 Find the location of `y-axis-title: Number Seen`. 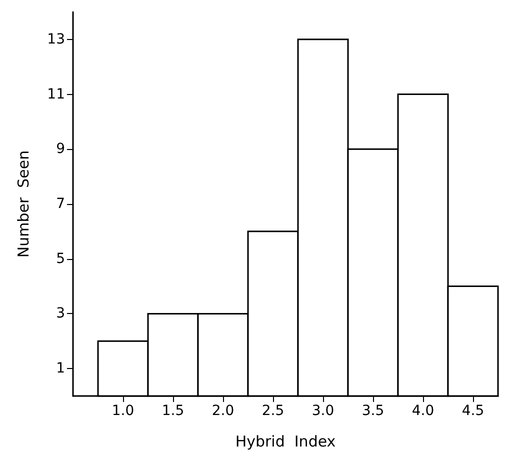

y-axis-title: Number Seen is located at coordinates (23, 204).